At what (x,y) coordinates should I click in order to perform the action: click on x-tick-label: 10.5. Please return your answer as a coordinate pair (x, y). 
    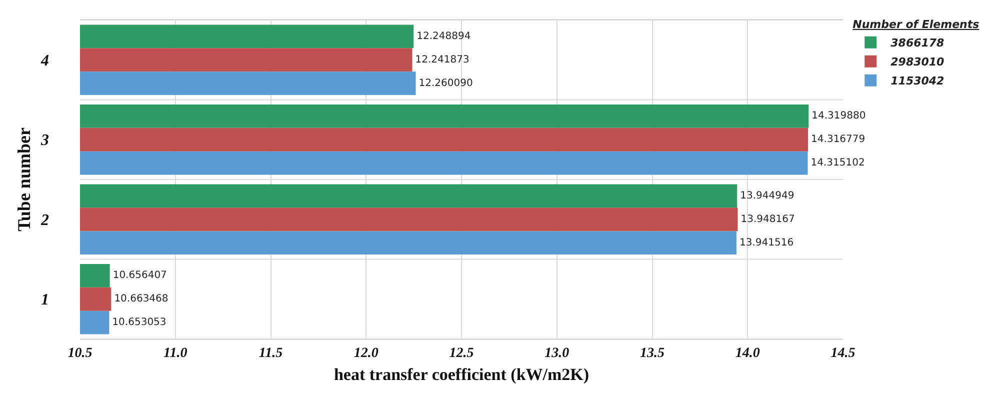
    Looking at the image, I should click on (80, 353).